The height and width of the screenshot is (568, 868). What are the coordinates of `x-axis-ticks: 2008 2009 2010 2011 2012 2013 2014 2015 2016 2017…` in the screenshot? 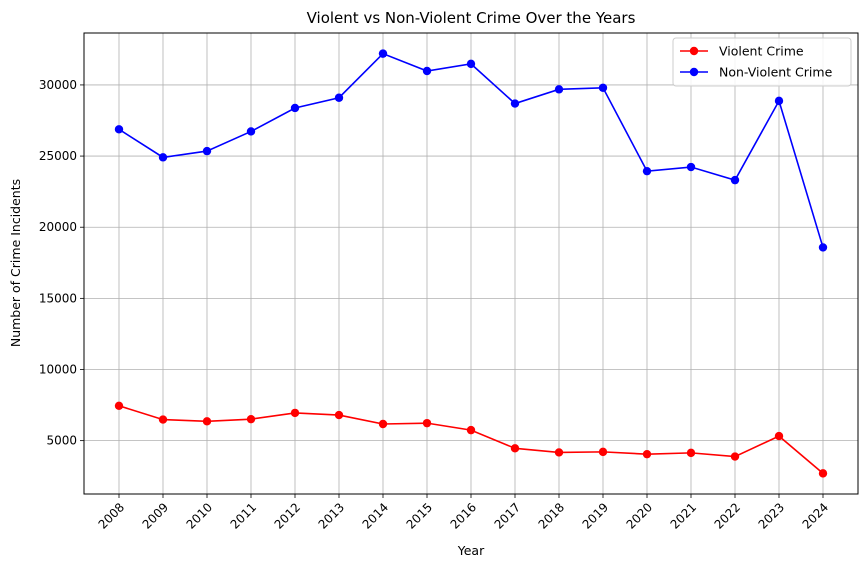 It's located at (463, 513).